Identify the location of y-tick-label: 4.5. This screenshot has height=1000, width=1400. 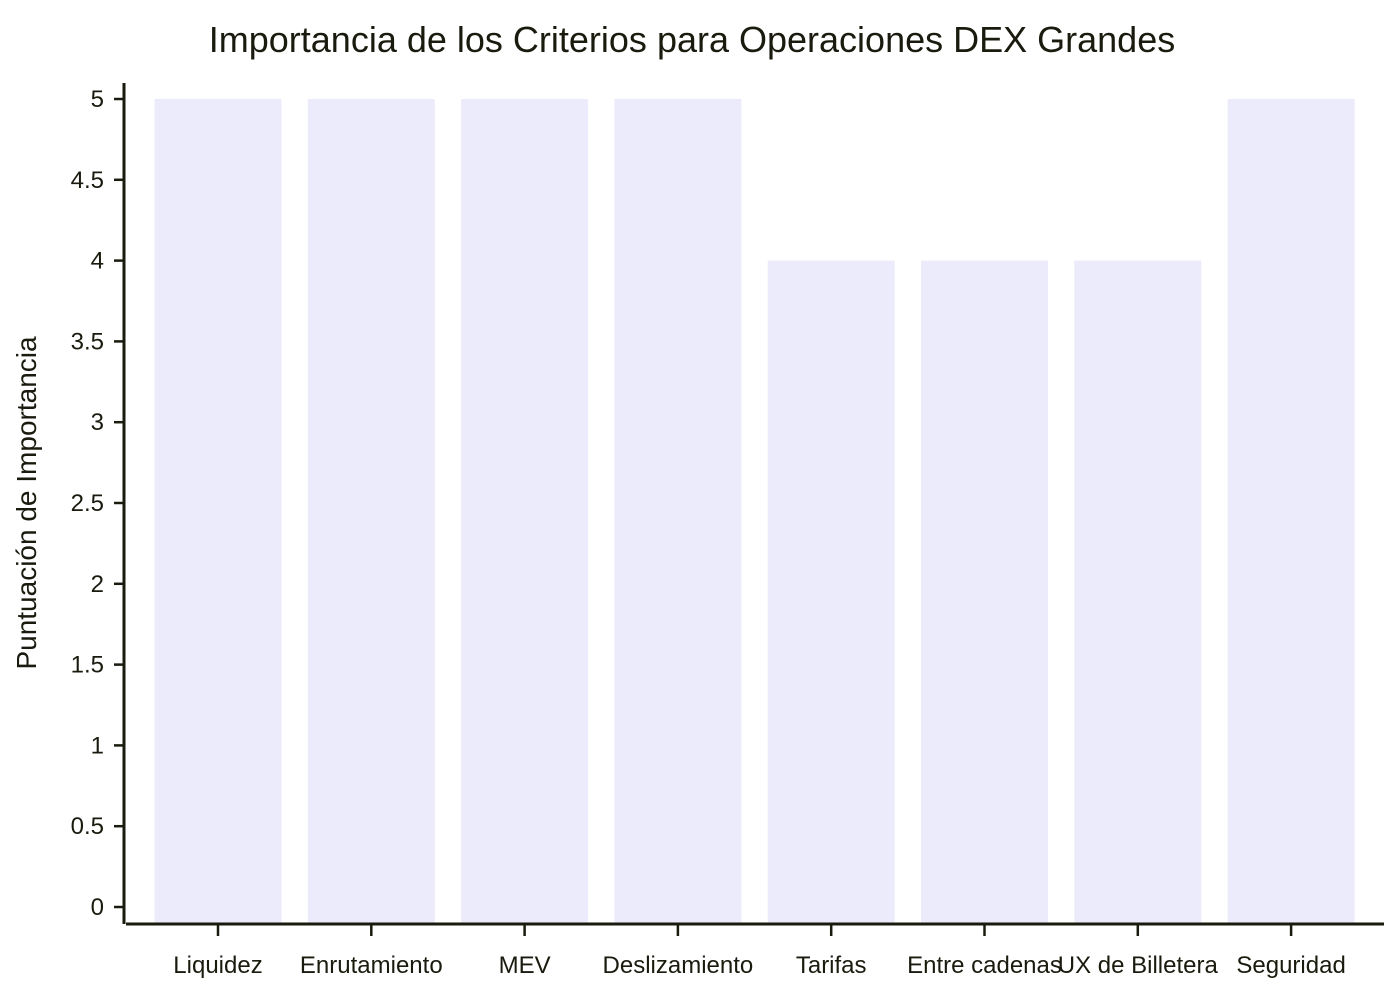
(87, 180).